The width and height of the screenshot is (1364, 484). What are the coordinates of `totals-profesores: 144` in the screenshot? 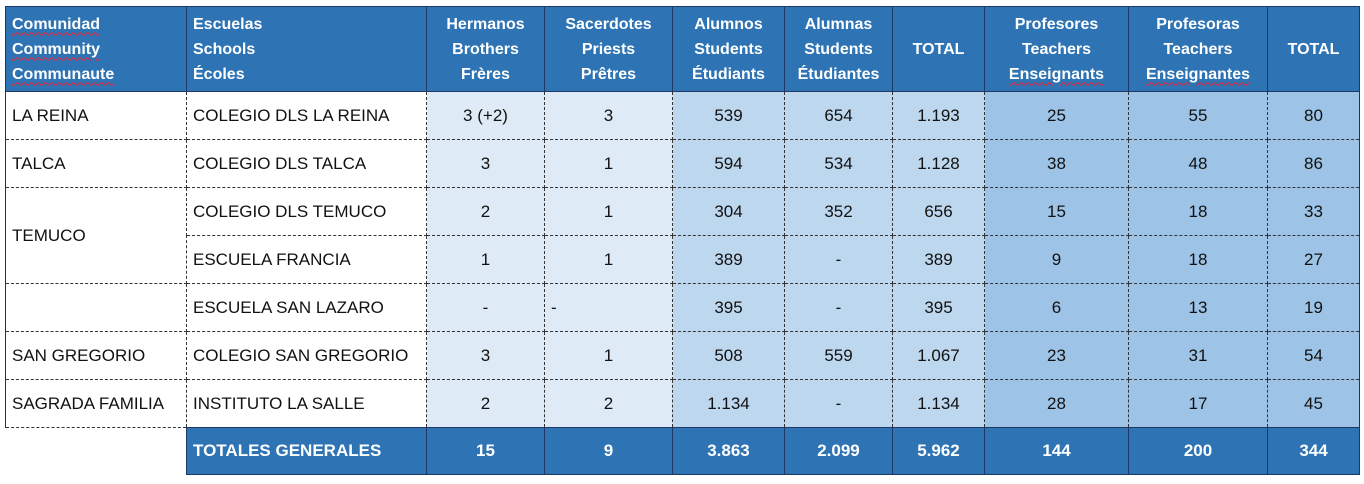 It's located at (1056, 451).